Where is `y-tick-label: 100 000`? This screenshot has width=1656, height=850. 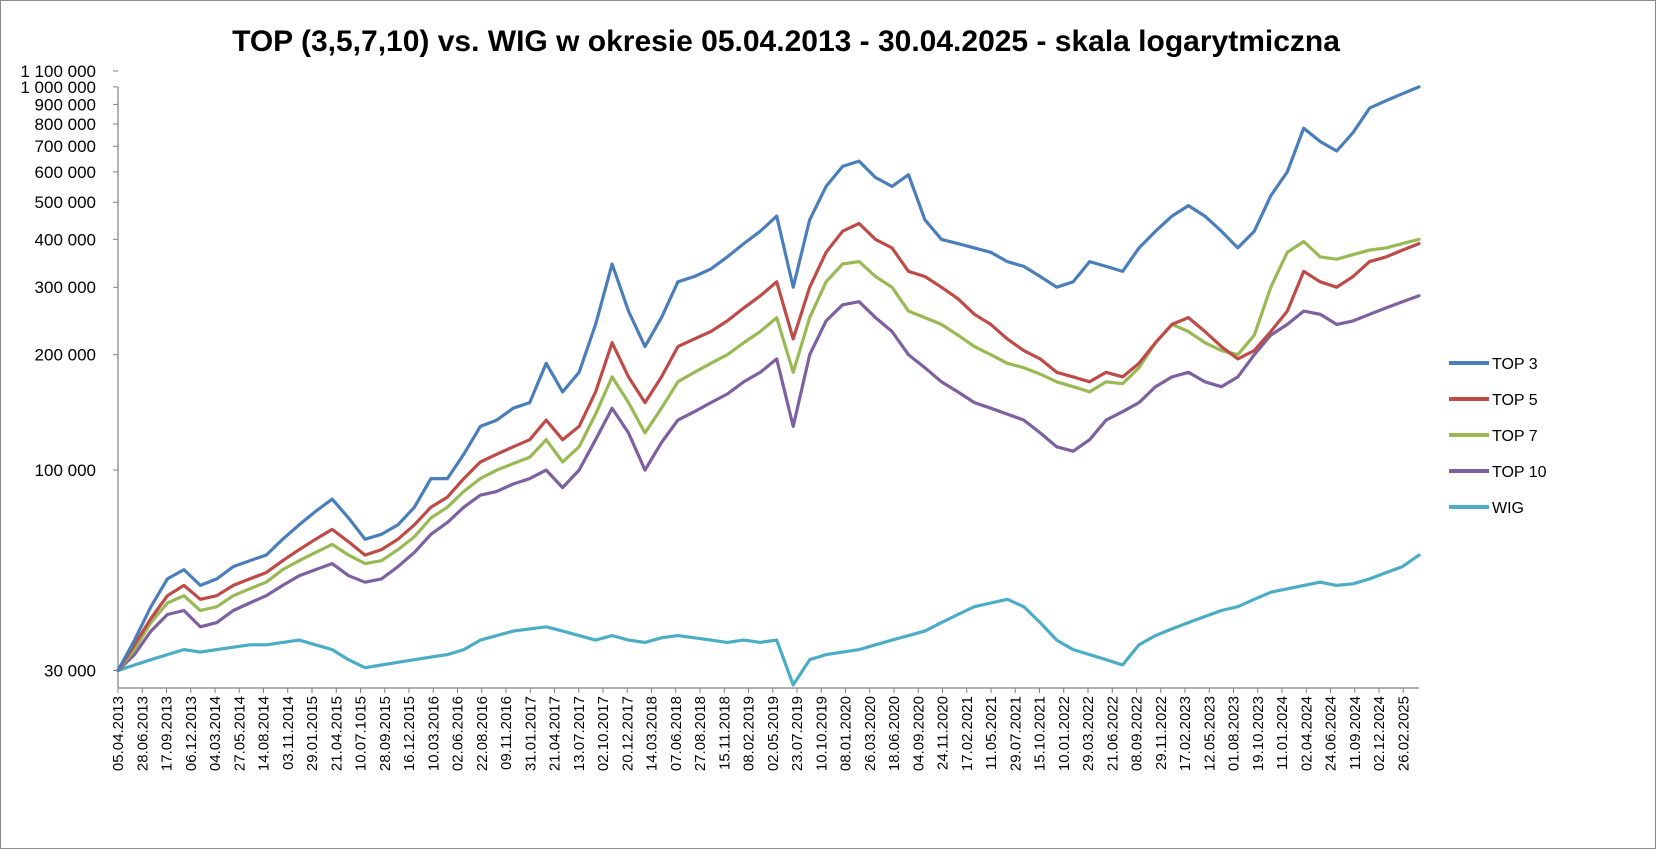 y-tick-label: 100 000 is located at coordinates (65, 470).